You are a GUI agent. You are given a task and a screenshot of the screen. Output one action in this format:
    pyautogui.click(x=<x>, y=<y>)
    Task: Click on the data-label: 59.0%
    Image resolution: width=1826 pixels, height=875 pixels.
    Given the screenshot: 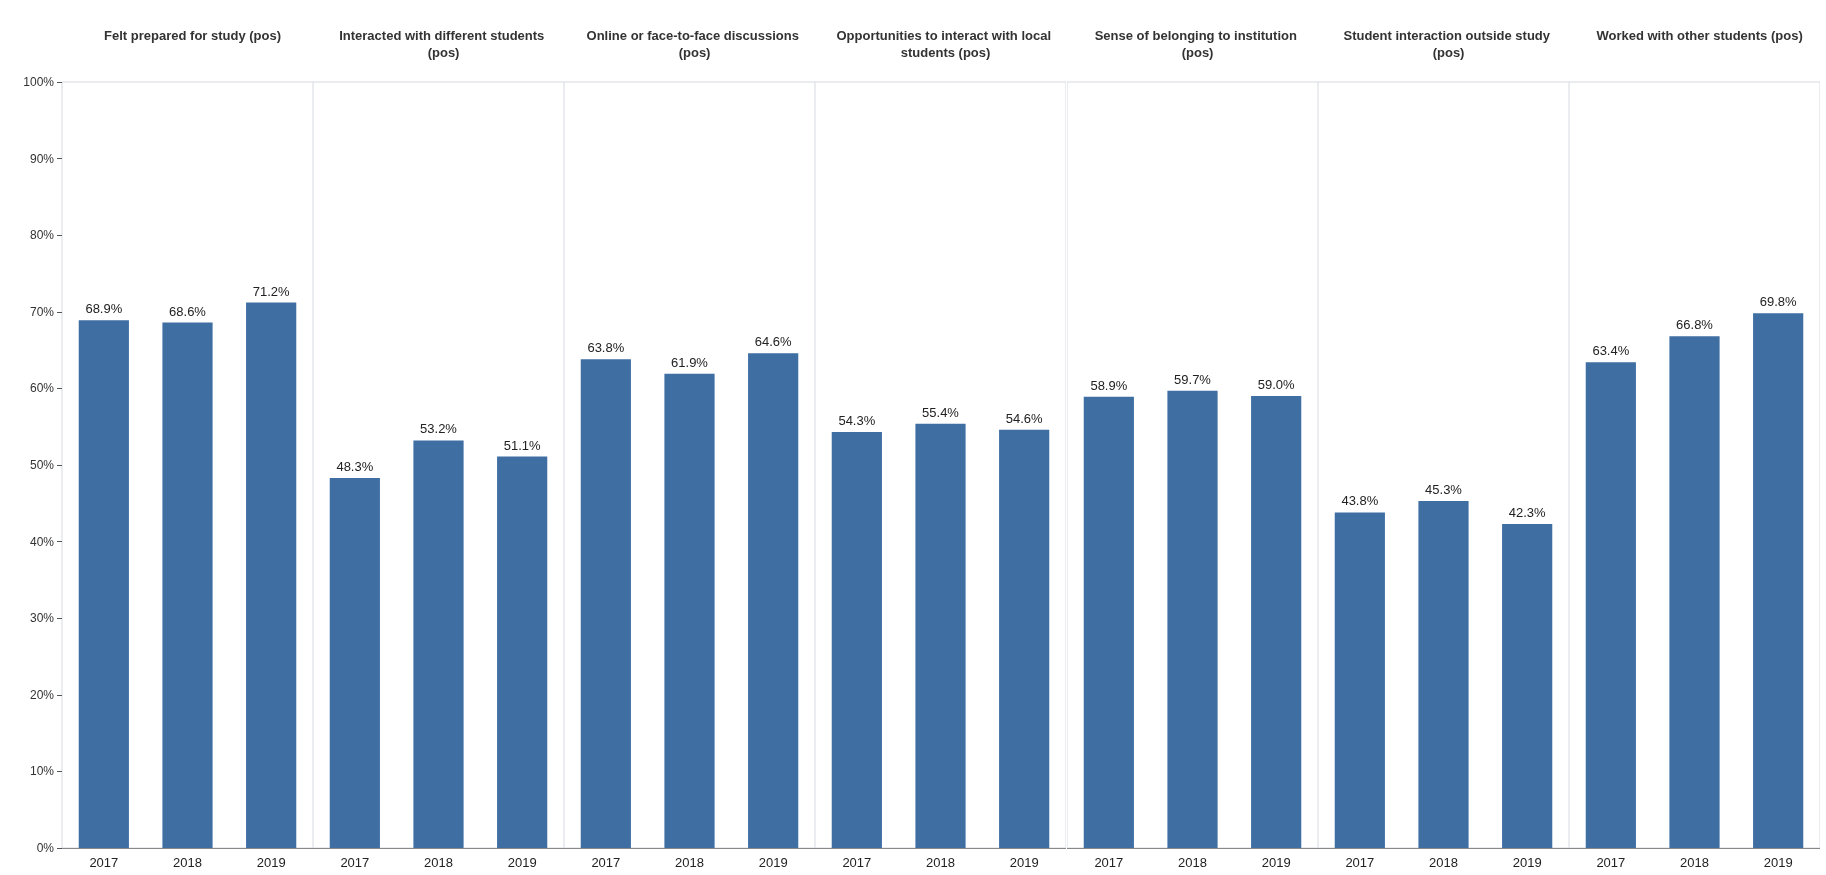 What is the action you would take?
    pyautogui.click(x=1276, y=385)
    